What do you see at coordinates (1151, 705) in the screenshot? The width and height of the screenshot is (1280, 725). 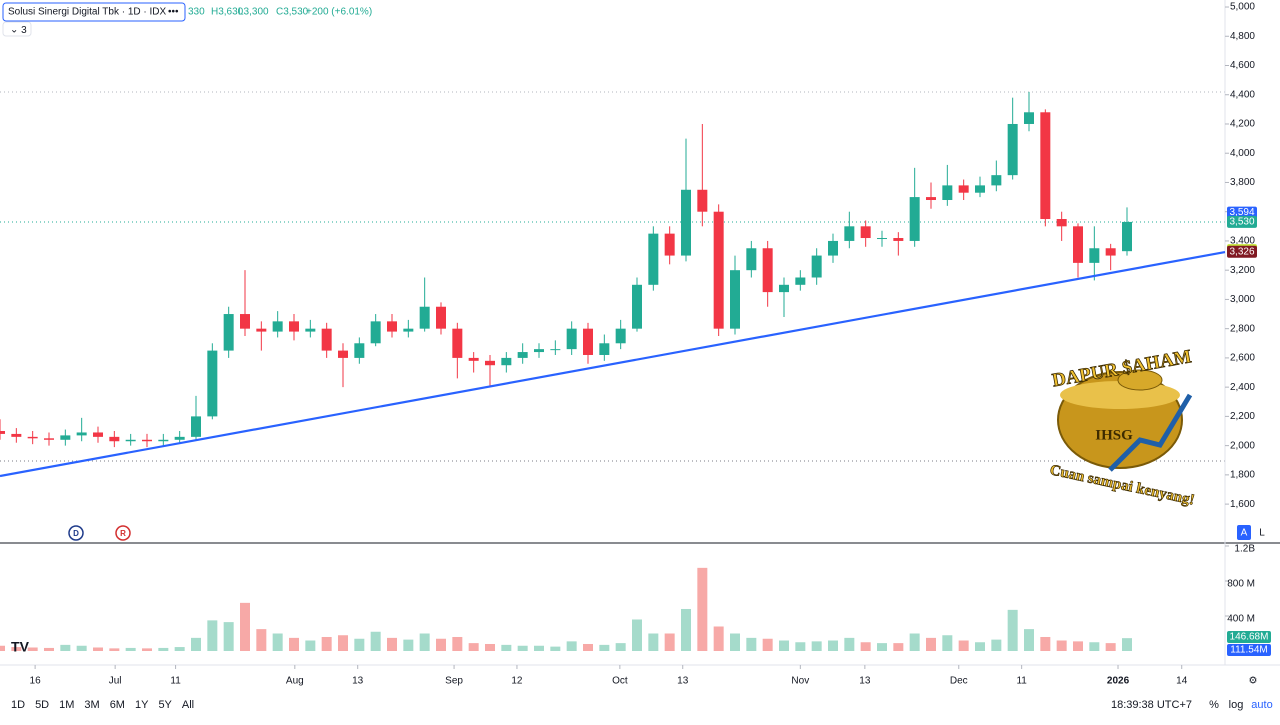 I see `clock: 18:39:38 UTC+7` at bounding box center [1151, 705].